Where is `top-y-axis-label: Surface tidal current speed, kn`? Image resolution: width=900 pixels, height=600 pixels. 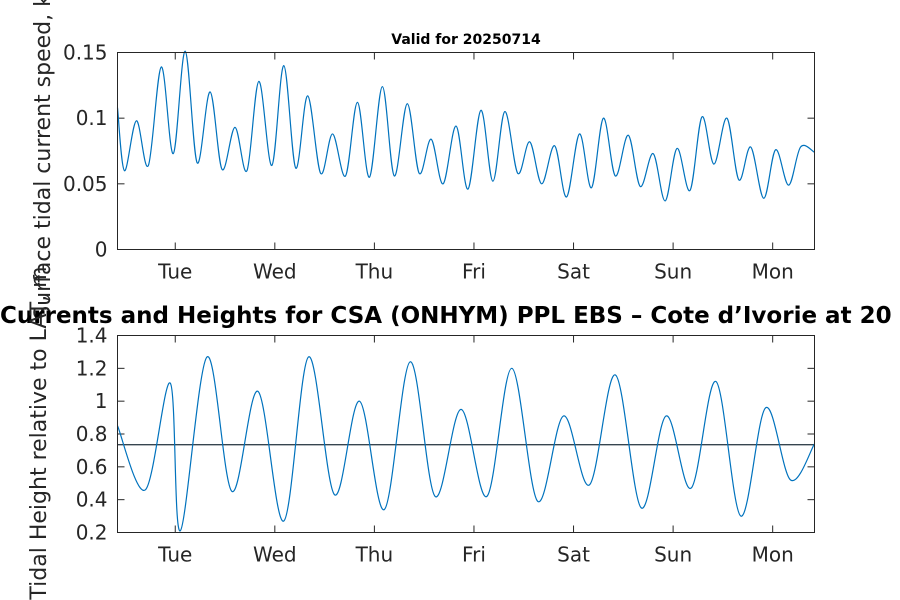
top-y-axis-label: Surface tidal current speed, kn is located at coordinates (43, 160).